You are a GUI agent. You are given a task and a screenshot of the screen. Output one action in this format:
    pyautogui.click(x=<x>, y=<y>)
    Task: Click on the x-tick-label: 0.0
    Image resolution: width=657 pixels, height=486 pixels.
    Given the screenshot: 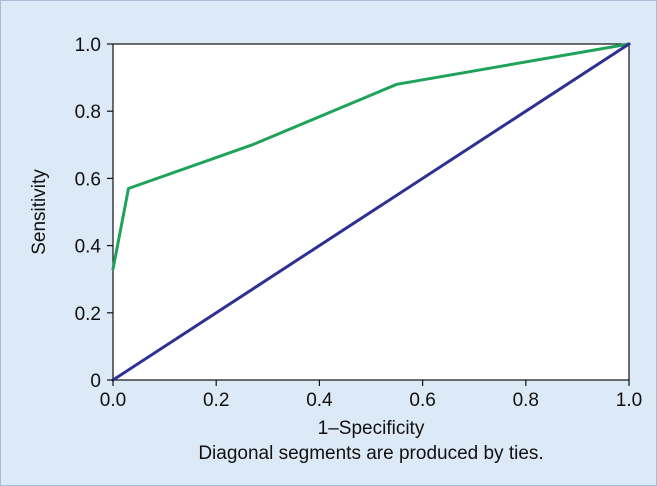 What is the action you would take?
    pyautogui.click(x=113, y=400)
    